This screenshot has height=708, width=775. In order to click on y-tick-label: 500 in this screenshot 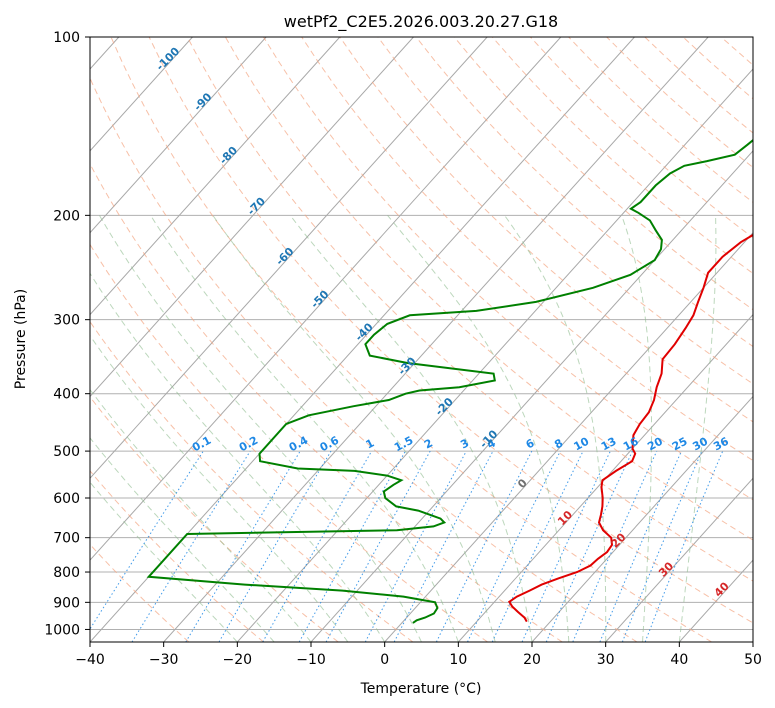, I will do `click(66, 452)`.